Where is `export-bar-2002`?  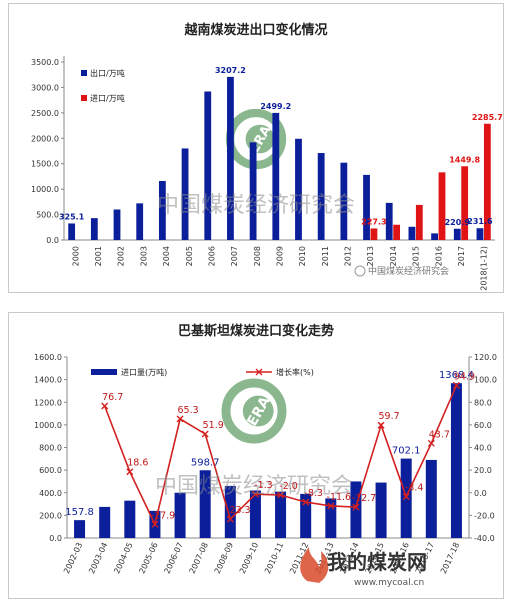 export-bar-2002 is located at coordinates (117, 224).